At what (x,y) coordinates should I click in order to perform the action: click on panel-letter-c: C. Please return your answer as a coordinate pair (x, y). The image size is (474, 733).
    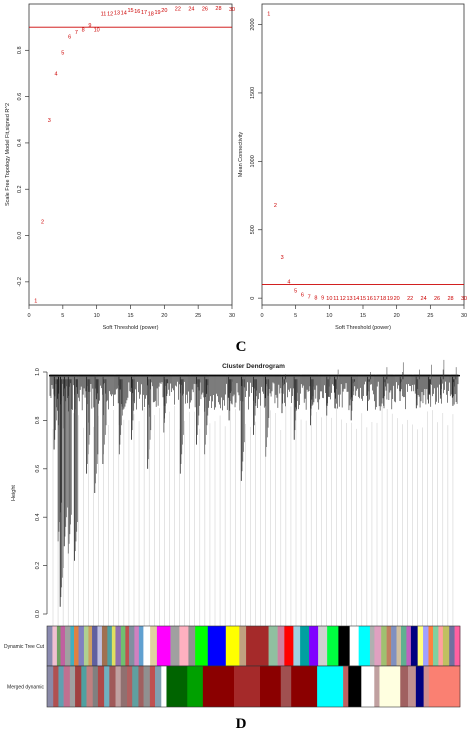
    Looking at the image, I should click on (241, 347).